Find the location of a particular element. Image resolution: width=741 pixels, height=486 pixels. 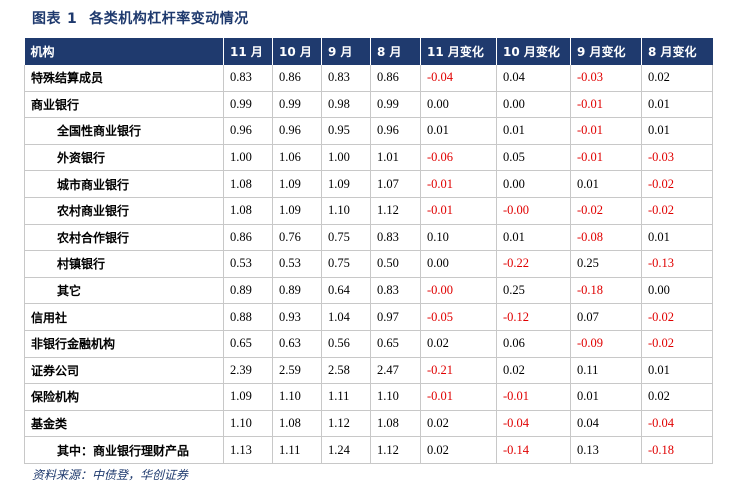

table-row: 信用社 0.88 0.93 1.04 0.97 -0.05 -0.12 0.07 -0.02 is located at coordinates (368, 317).